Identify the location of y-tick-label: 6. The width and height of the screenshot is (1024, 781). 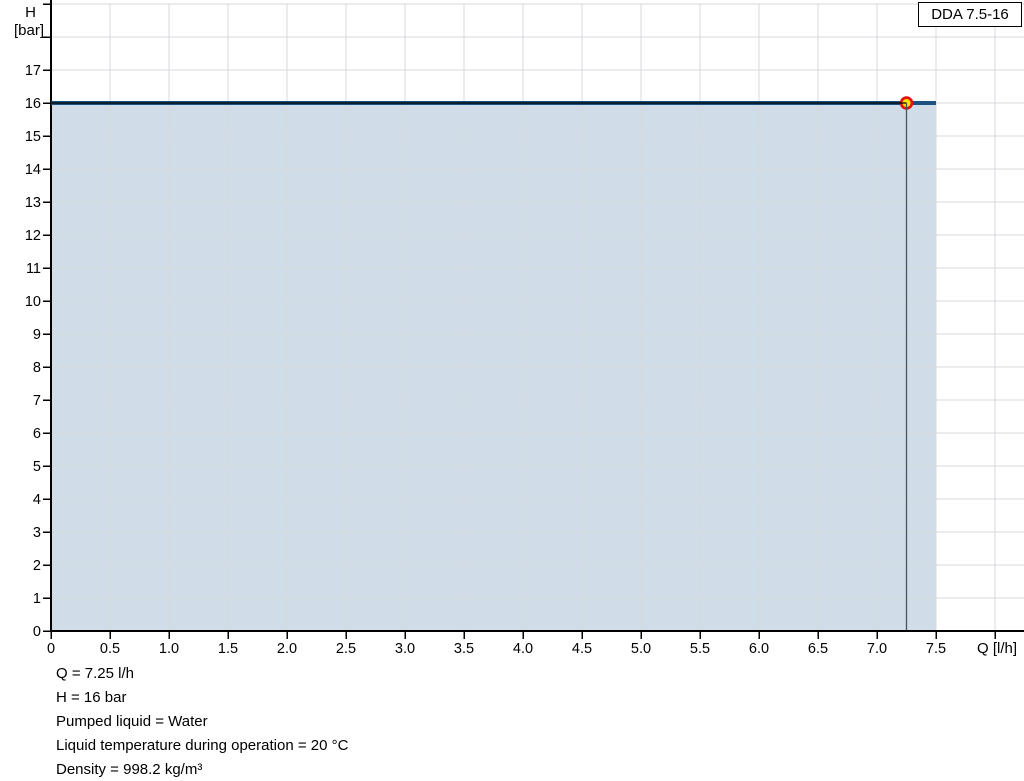
(37, 434).